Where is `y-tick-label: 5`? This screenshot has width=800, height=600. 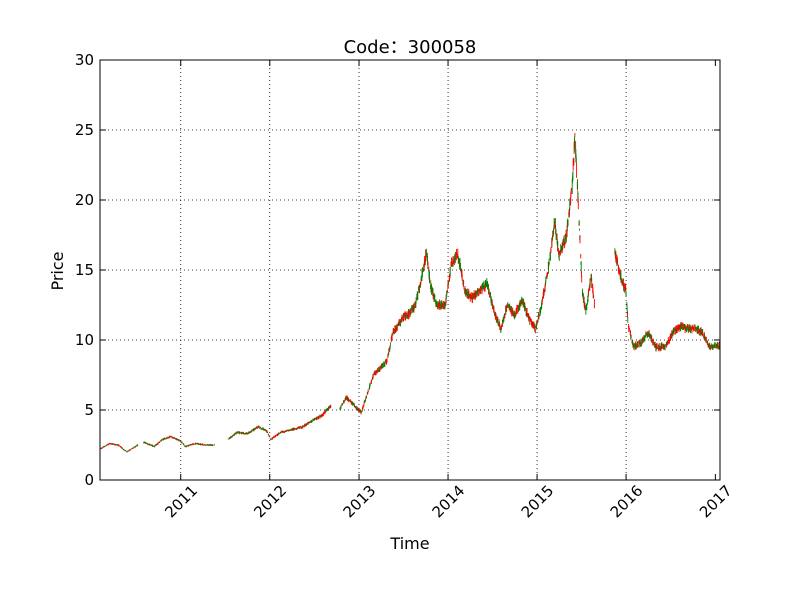
y-tick-label: 5 is located at coordinates (89, 410).